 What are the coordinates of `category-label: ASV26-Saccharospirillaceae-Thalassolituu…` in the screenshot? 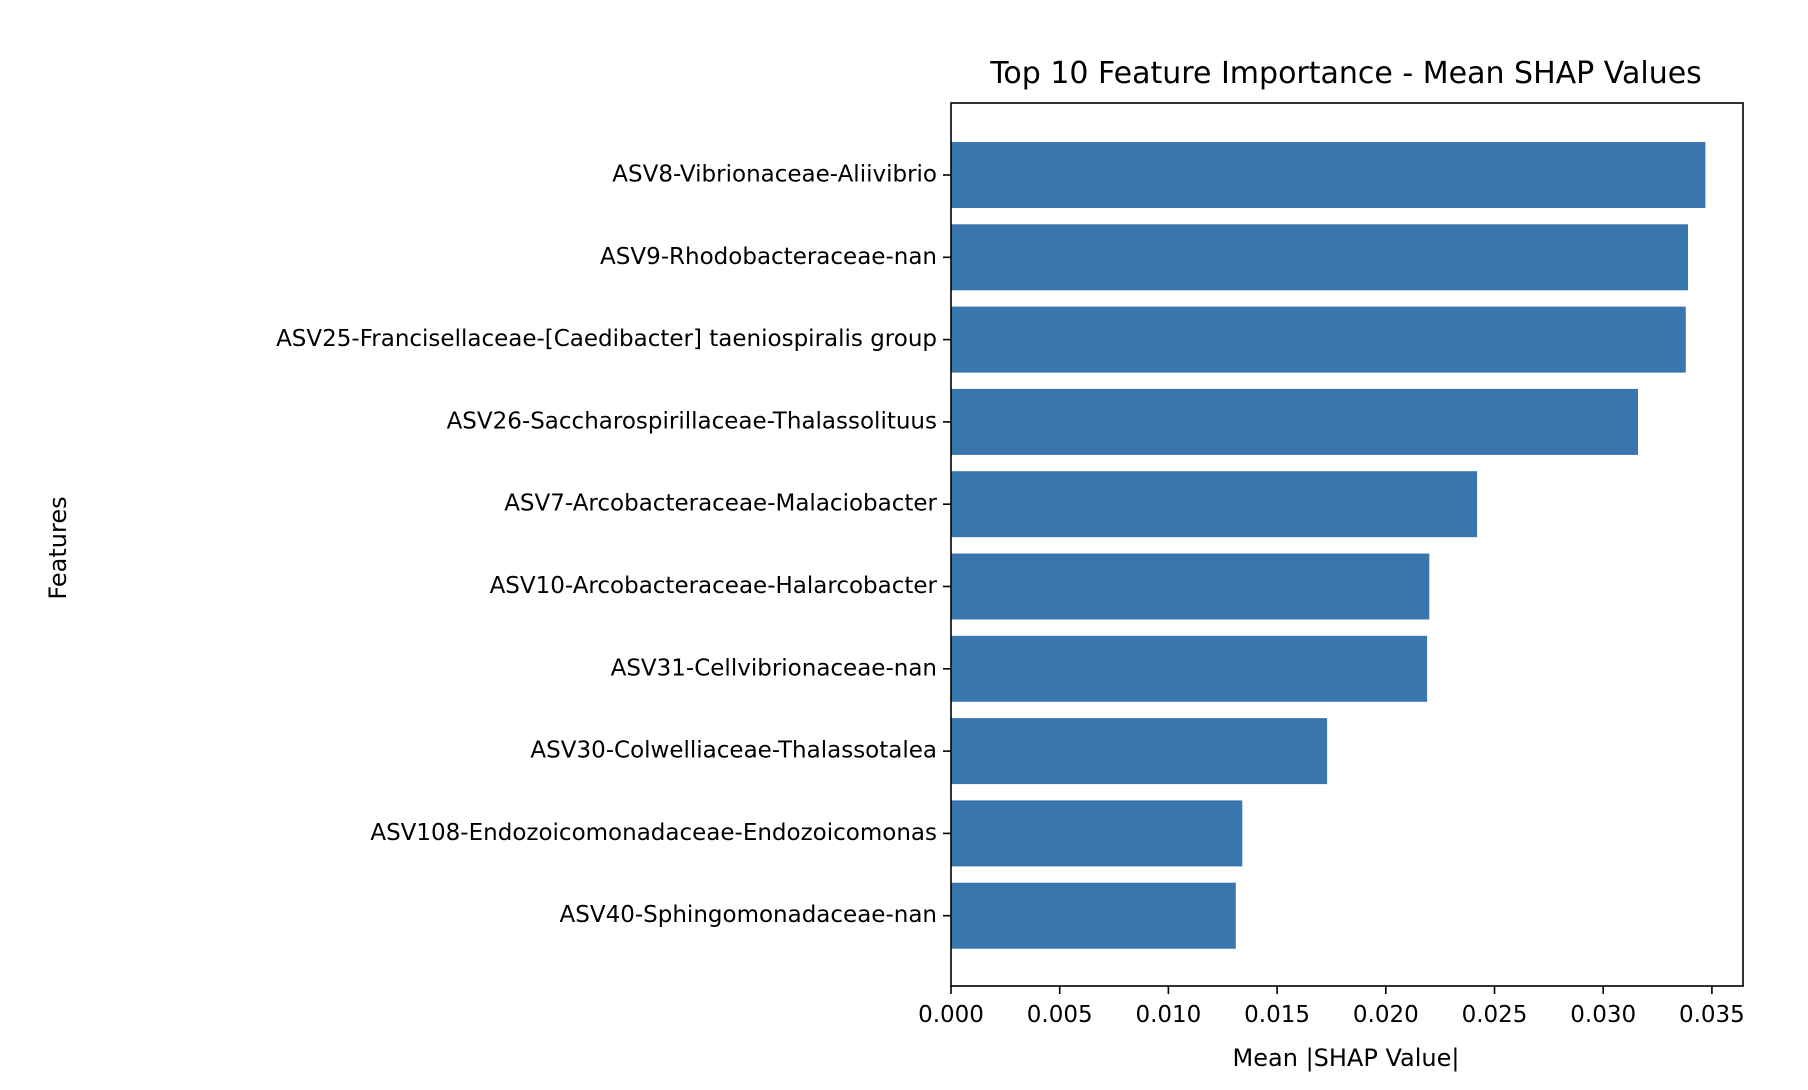 It's located at (692, 421).